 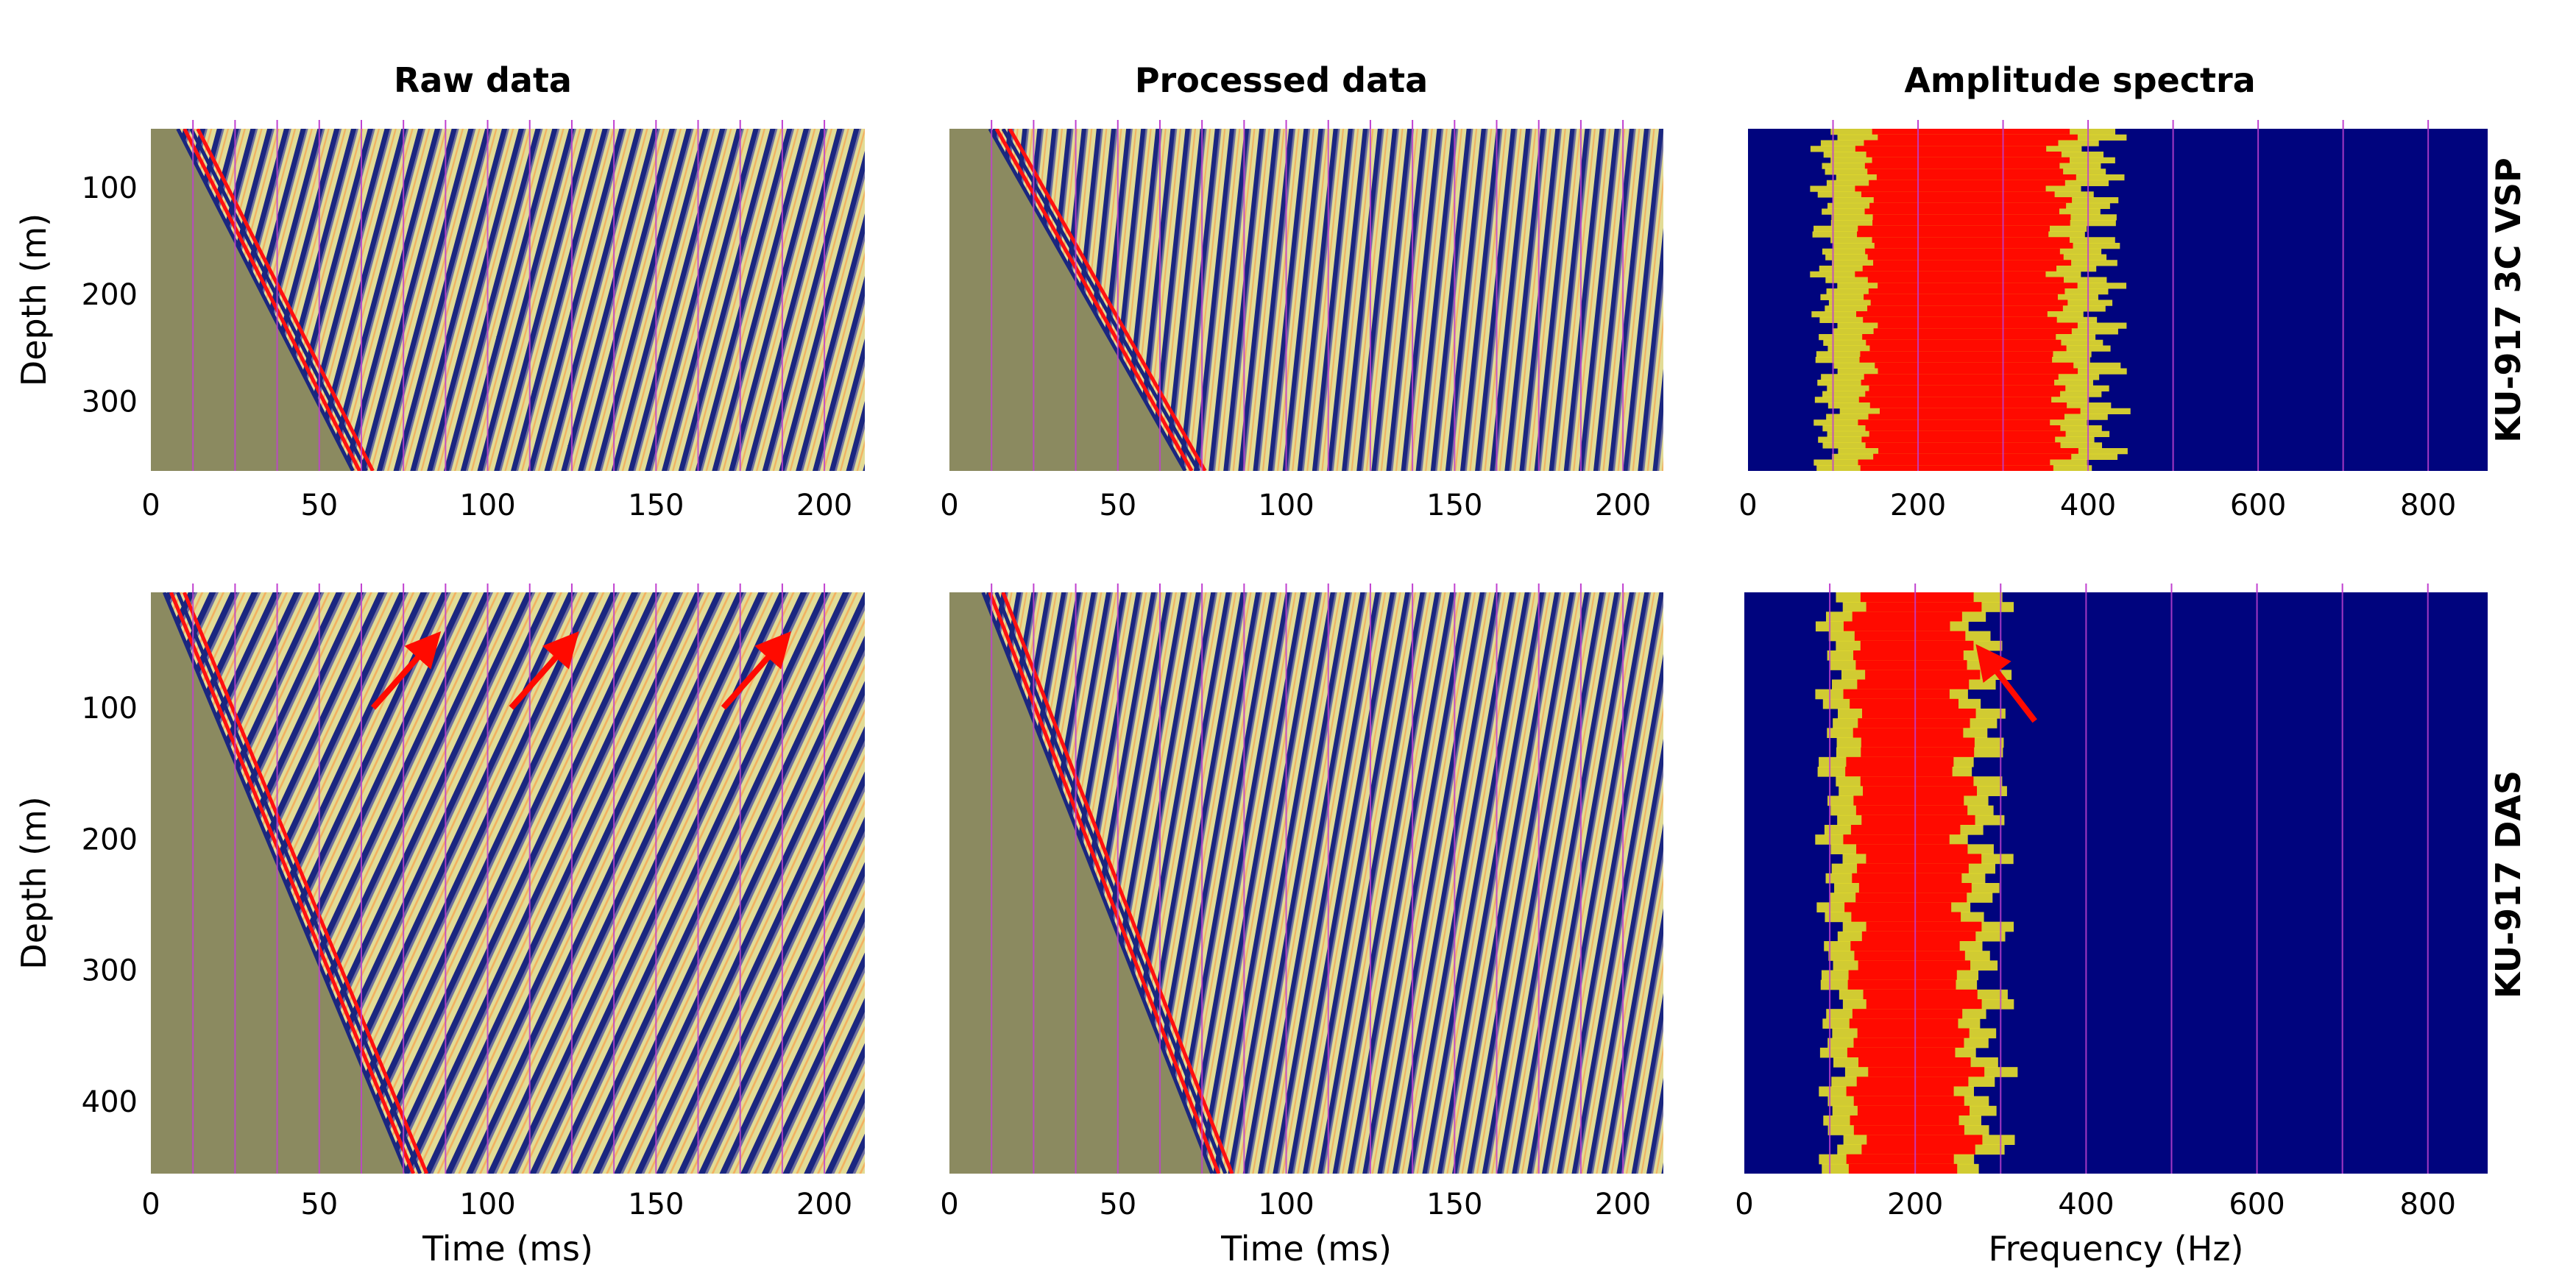 What do you see at coordinates (2428, 1204) in the screenshot?
I see `x-tick-label: 800` at bounding box center [2428, 1204].